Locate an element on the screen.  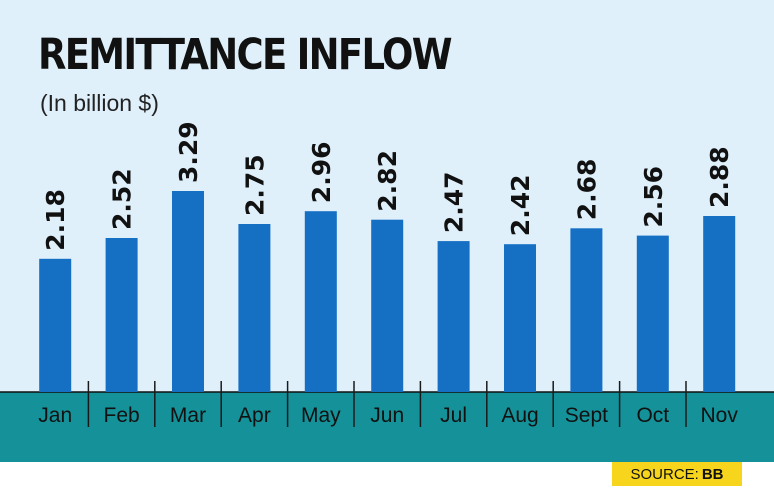
category-label-apr: Apr is located at coordinates (254, 415).